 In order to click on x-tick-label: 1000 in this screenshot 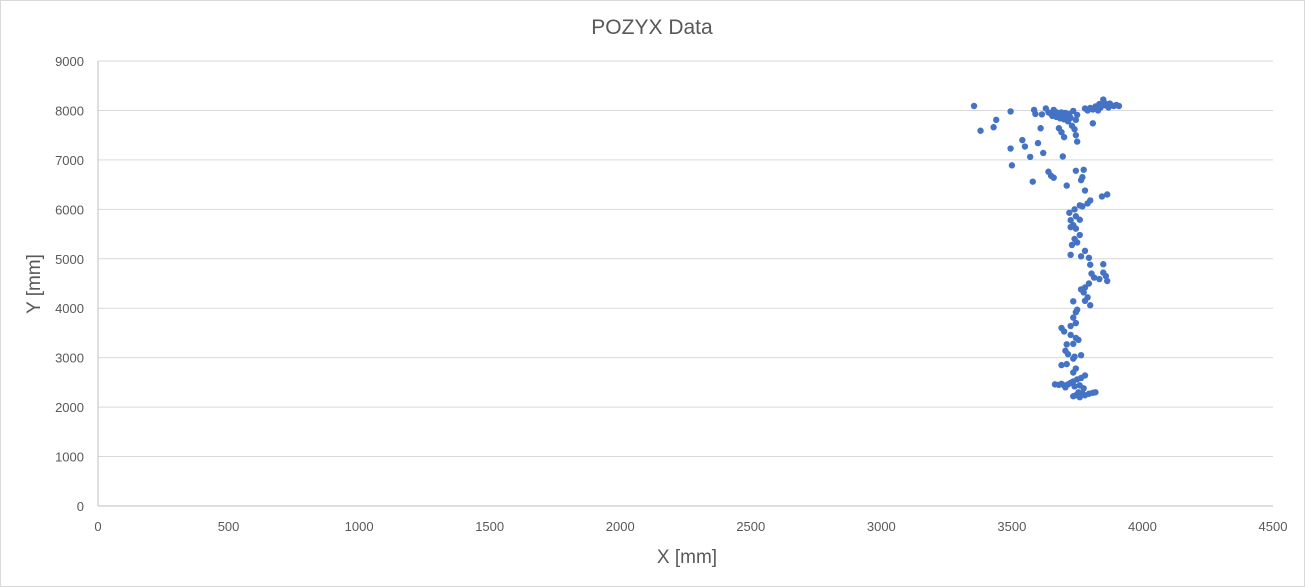, I will do `click(359, 526)`.